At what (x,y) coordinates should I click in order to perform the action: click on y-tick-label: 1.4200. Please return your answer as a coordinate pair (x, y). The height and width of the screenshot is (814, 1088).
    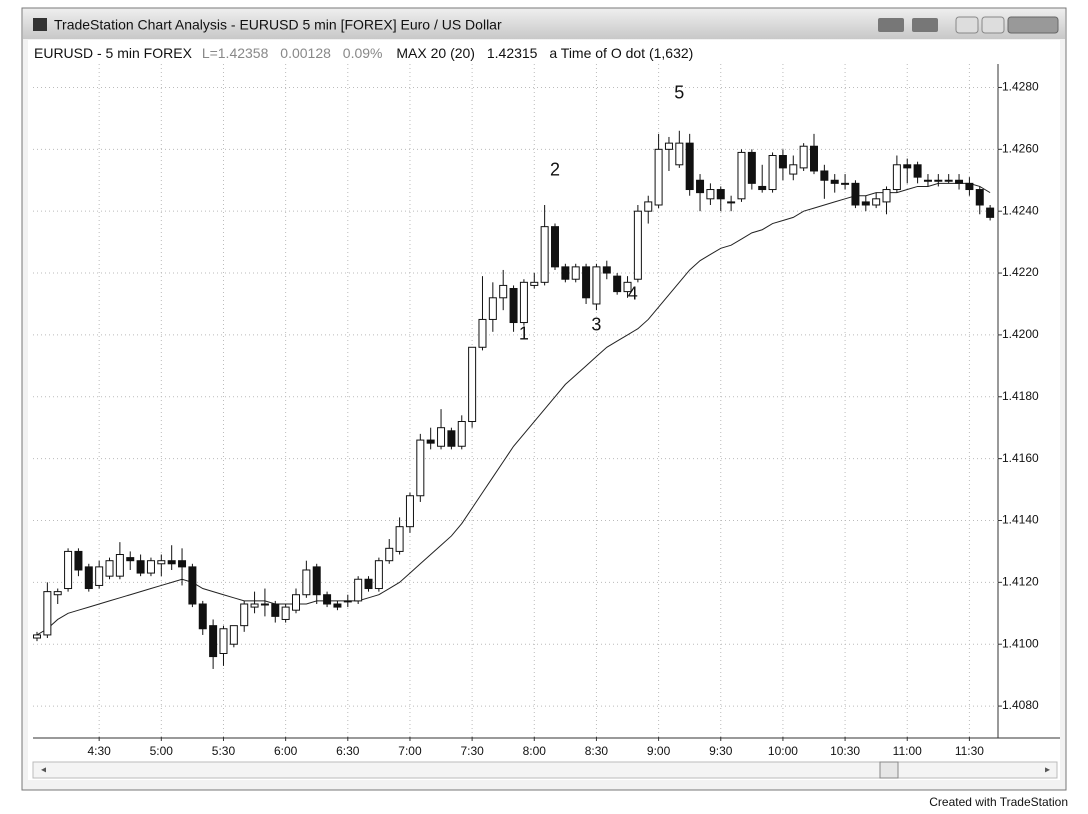
    Looking at the image, I should click on (1020, 334).